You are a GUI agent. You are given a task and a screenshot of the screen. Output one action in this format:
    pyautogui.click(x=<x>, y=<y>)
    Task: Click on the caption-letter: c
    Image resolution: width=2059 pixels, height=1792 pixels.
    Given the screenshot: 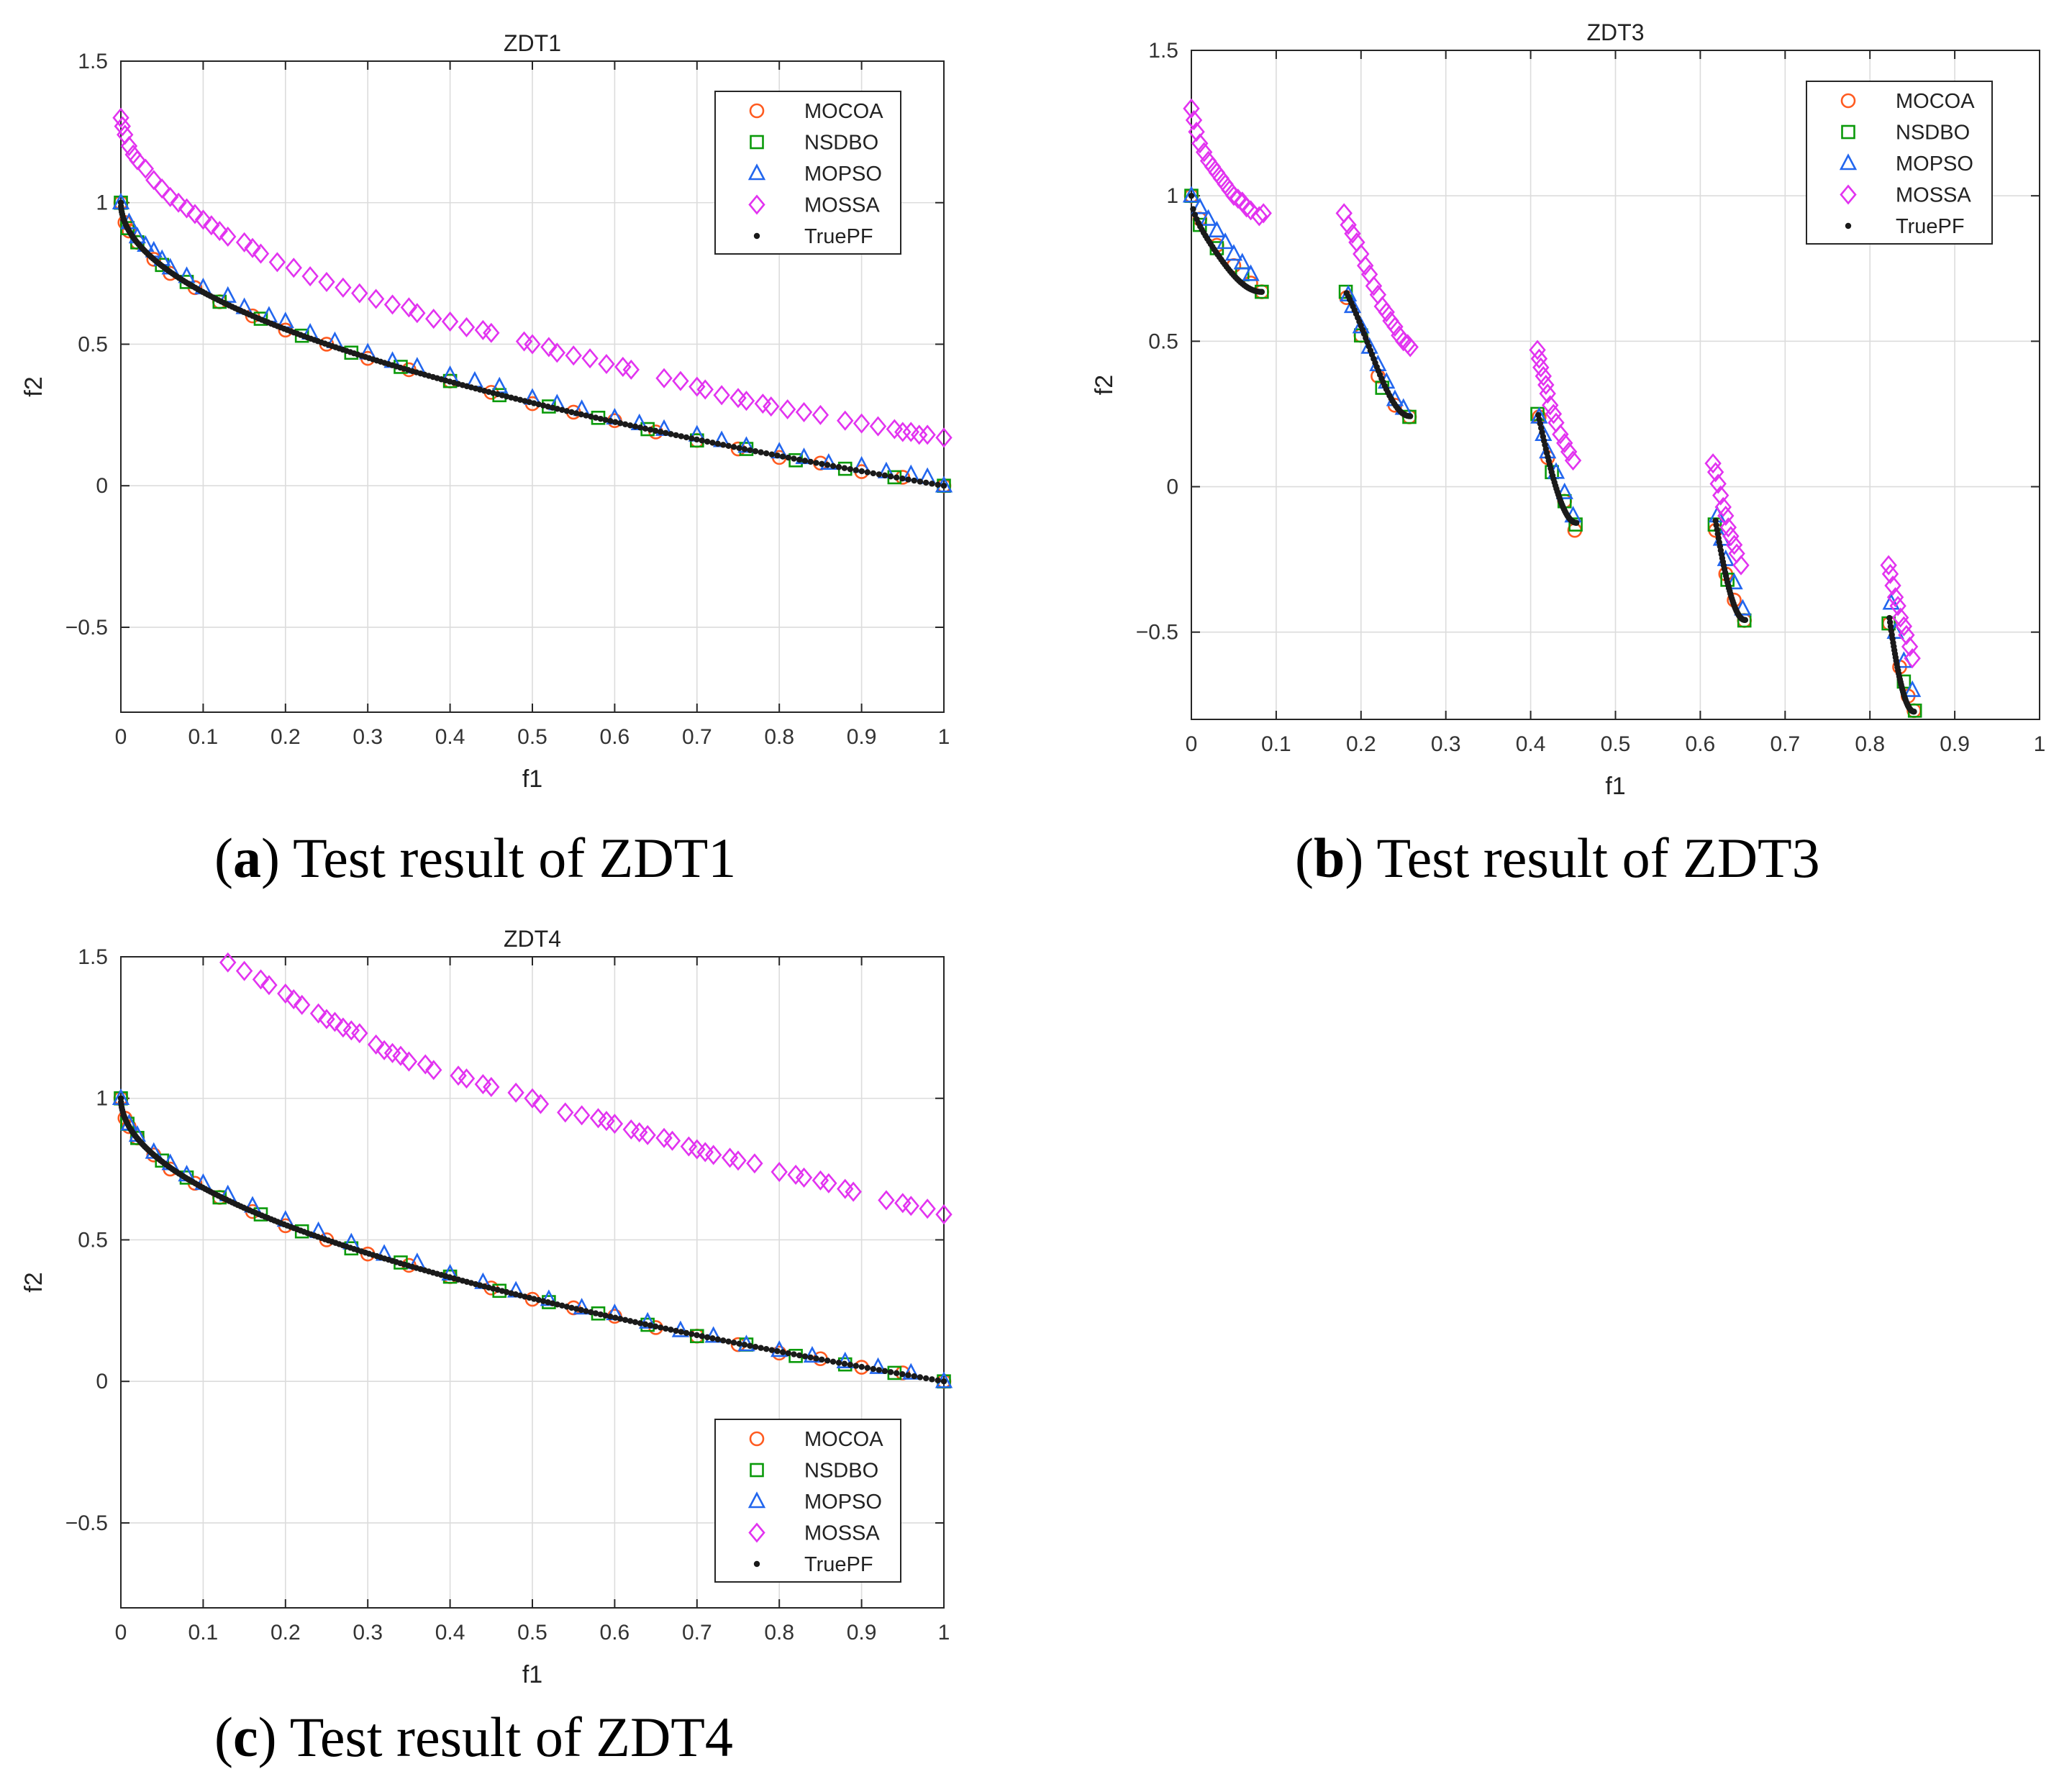 What is the action you would take?
    pyautogui.click(x=245, y=1737)
    